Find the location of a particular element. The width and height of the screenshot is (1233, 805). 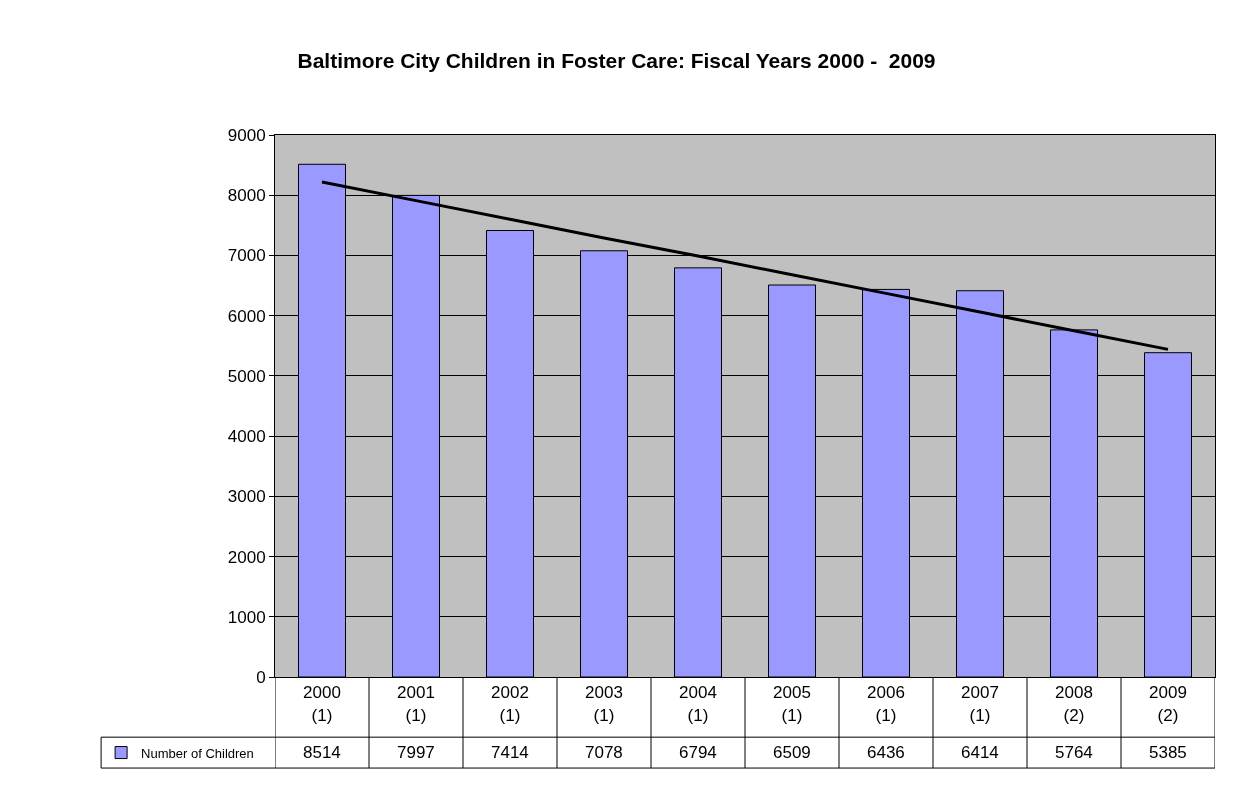

data-label: 6436 is located at coordinates (886, 752).